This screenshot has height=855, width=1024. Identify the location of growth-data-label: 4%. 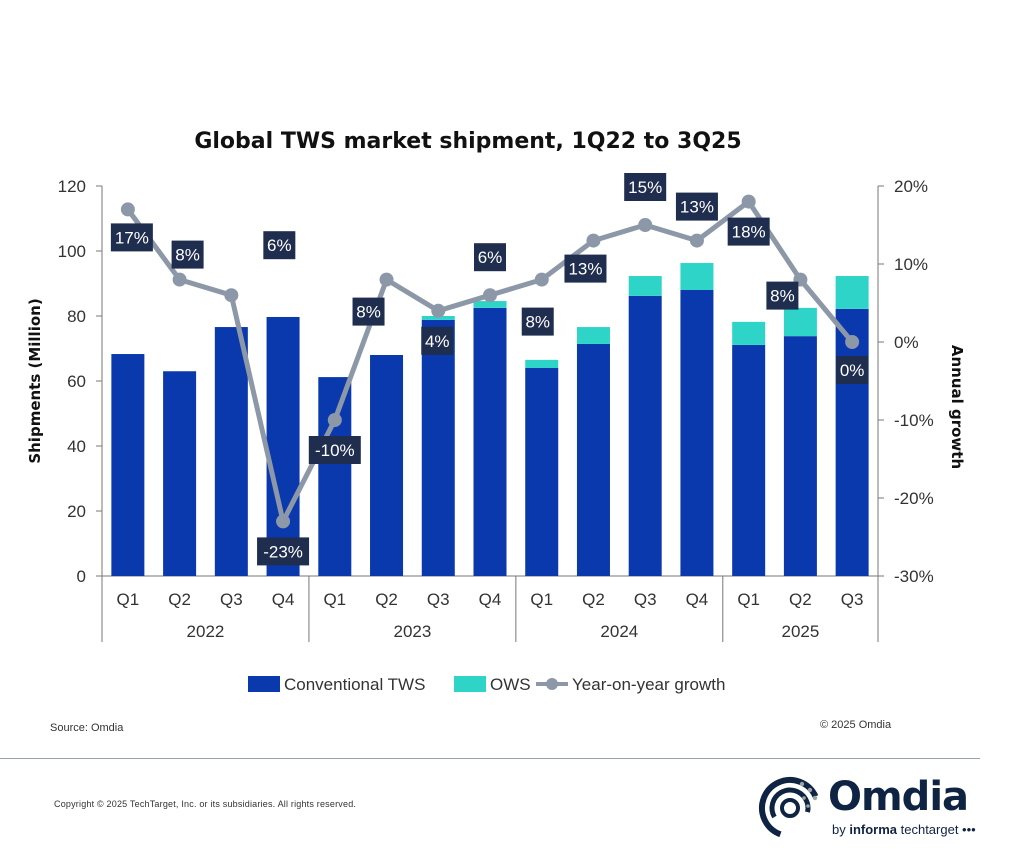
(437, 340).